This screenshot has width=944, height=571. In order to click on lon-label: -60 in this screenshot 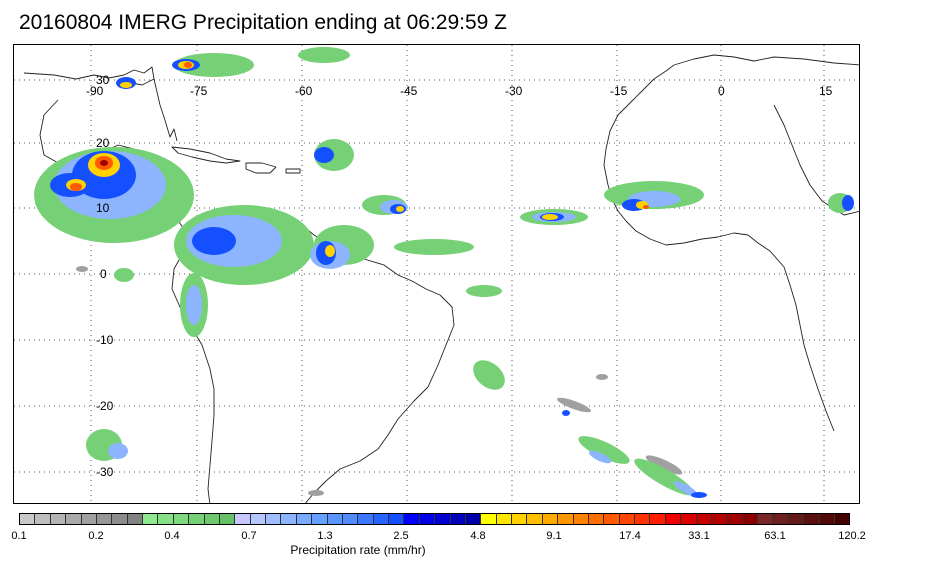, I will do `click(304, 91)`.